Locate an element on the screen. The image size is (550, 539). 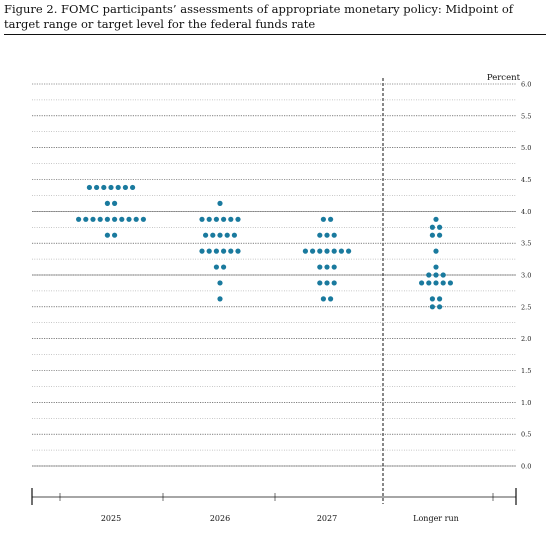
y-tick-label: 5.5 is located at coordinates (526, 116).